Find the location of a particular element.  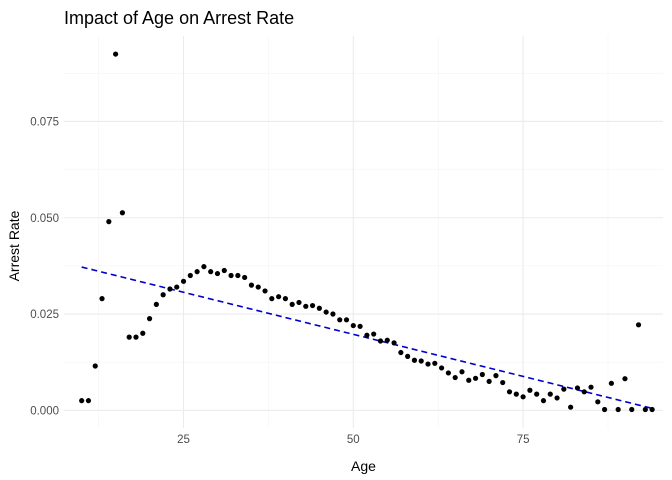

y-tick-label: 0.050 is located at coordinates (44, 219).